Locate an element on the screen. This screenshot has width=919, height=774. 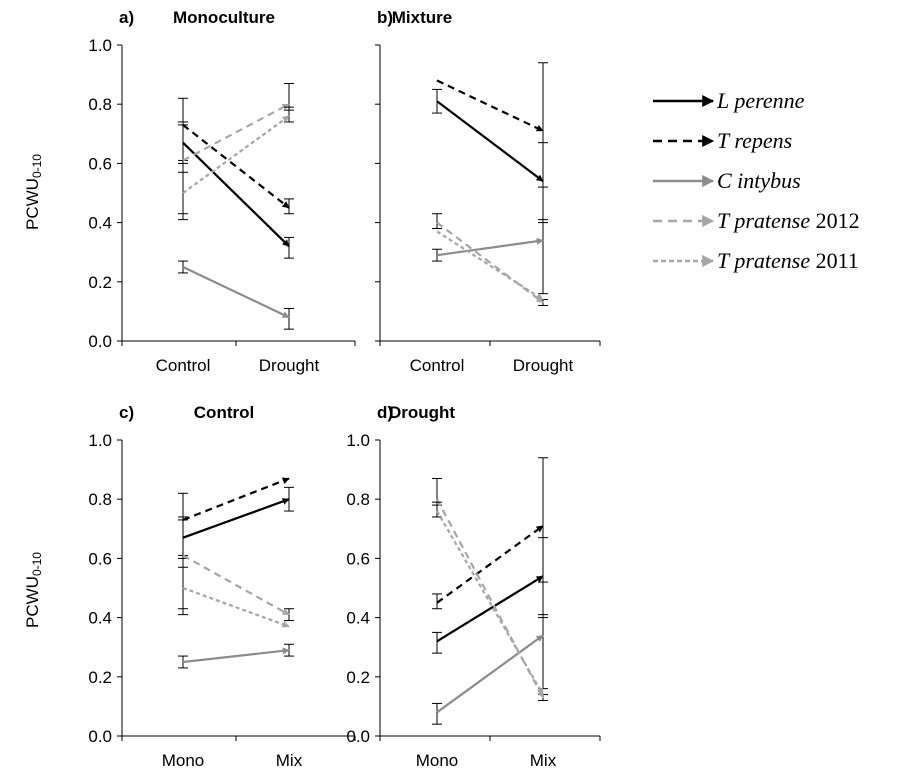
legend-label: C intybus is located at coordinates (759, 180).